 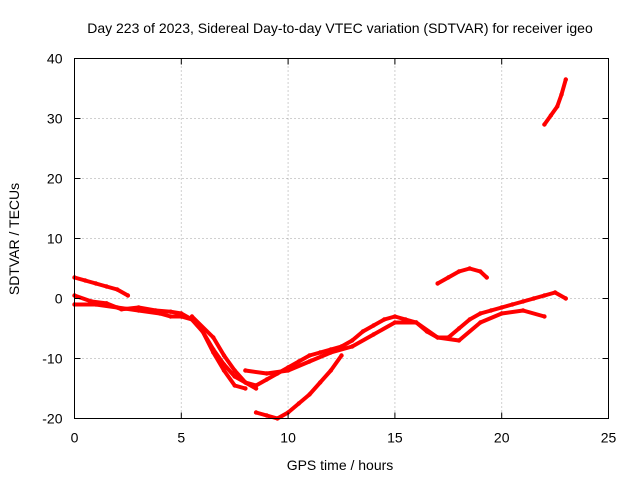 What do you see at coordinates (609, 438) in the screenshot?
I see `x-tick-label: 25` at bounding box center [609, 438].